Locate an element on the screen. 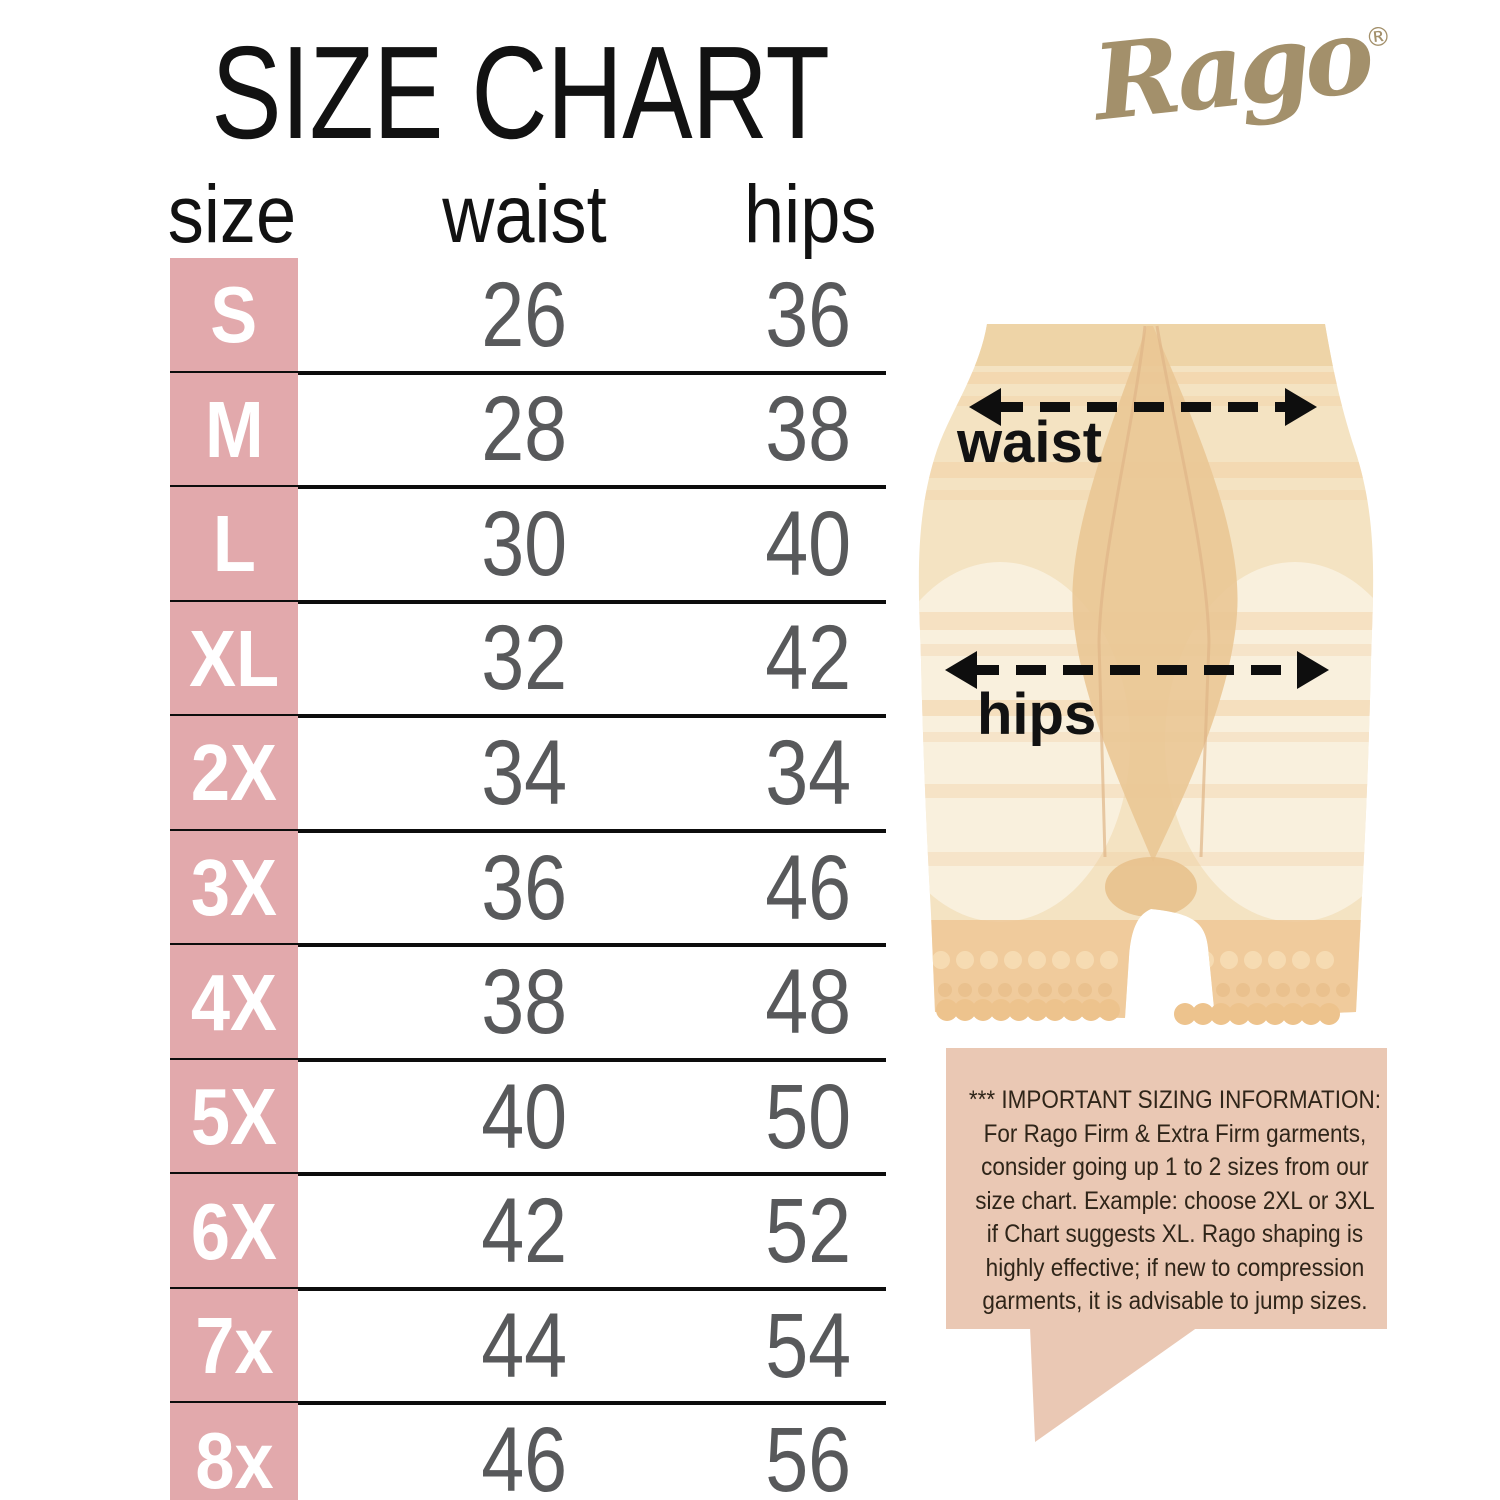 The image size is (1500, 1500). table-row: 4X 38 48 is located at coordinates (750, 1003).